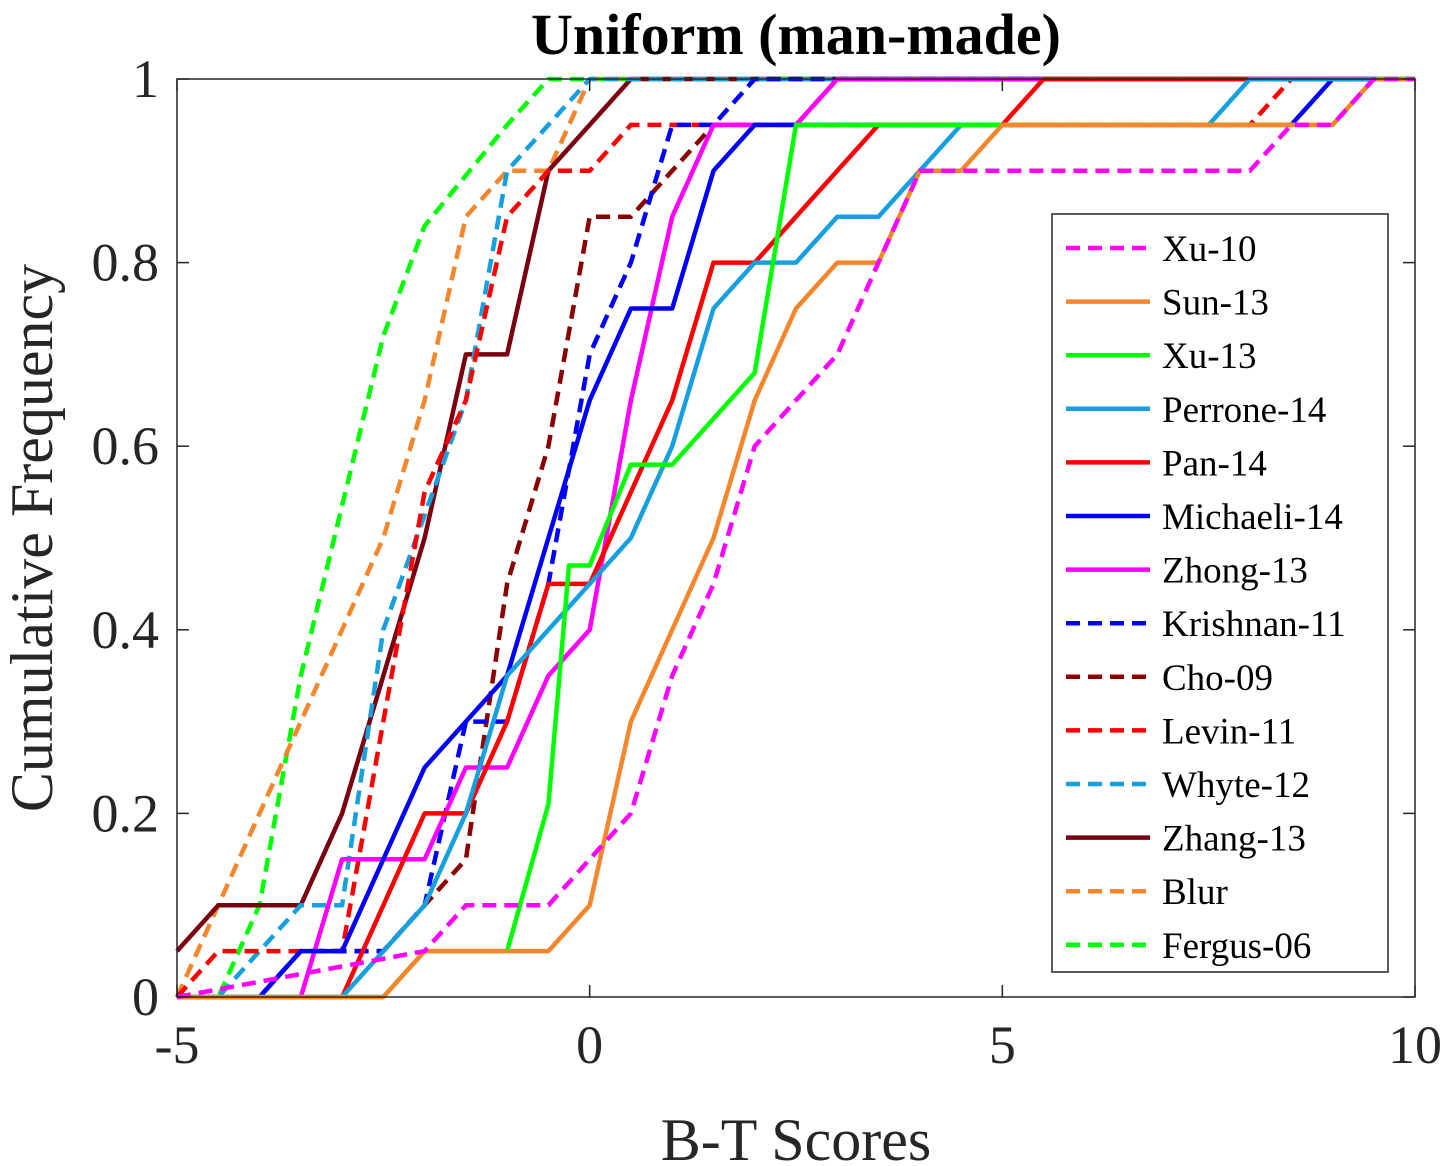 This screenshot has height=1166, width=1447. I want to click on legend-label: Fergus-06, so click(1236, 946).